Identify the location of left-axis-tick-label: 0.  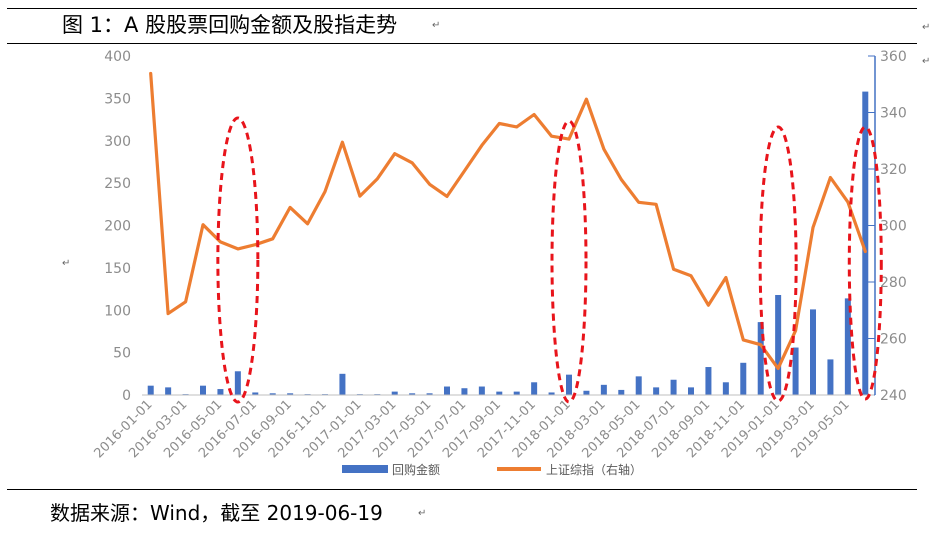
(126, 396).